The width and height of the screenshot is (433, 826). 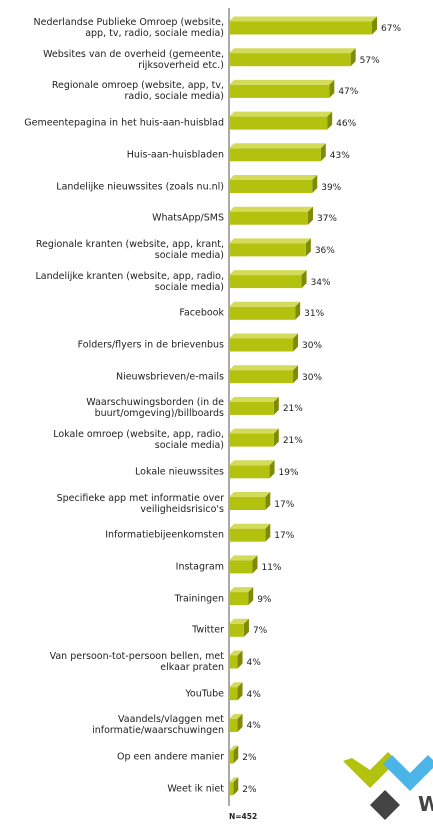 What do you see at coordinates (188, 218) in the screenshot?
I see `category-label: WhatsApp/SMS` at bounding box center [188, 218].